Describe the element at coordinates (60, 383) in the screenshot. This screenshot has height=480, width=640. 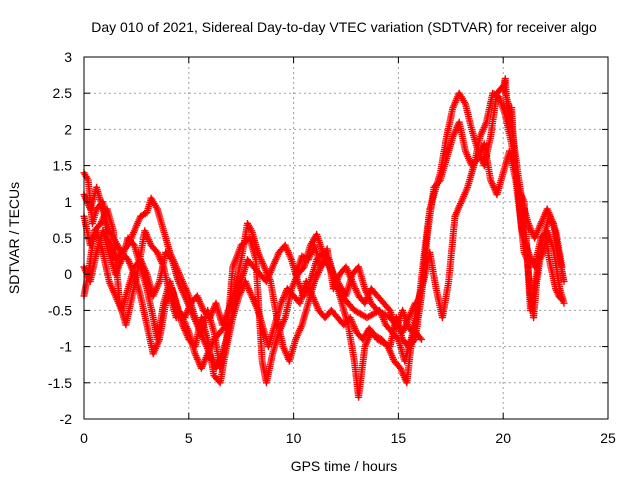
I see `y-tick-label: -1.5` at that location.